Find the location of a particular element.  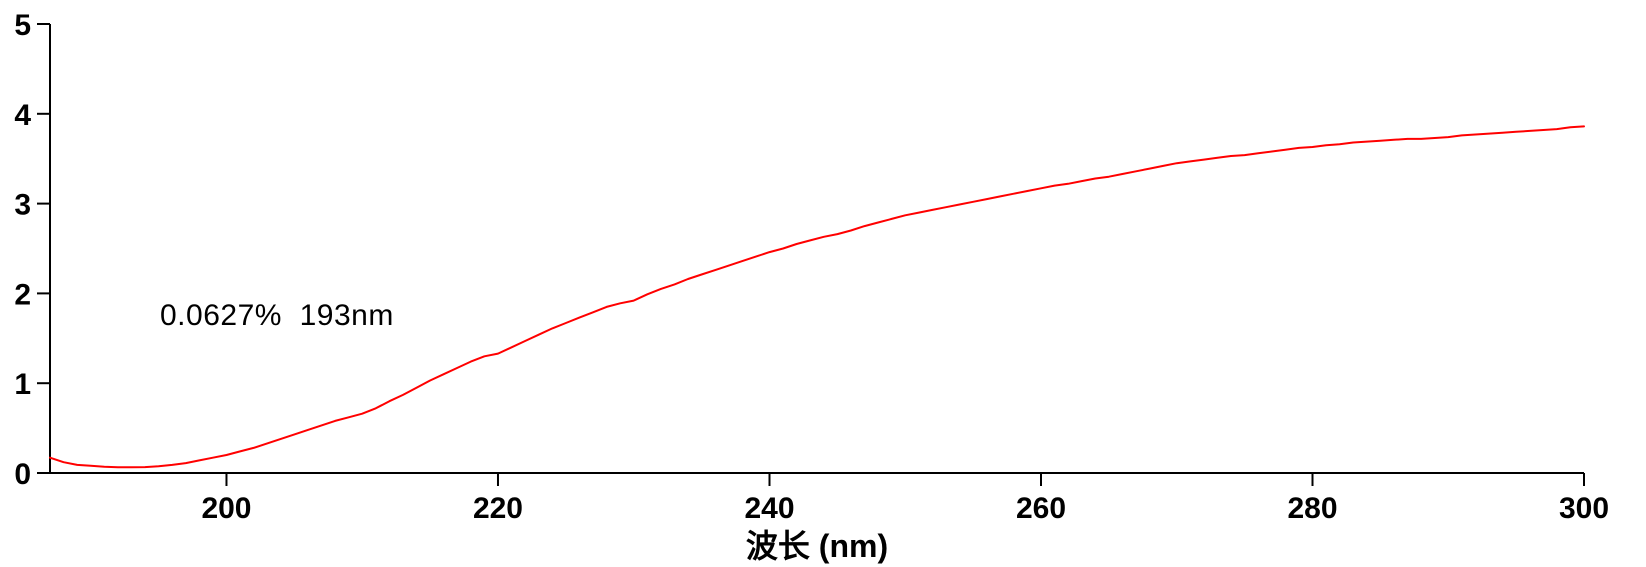

x-tick-label: 300 is located at coordinates (1584, 508).